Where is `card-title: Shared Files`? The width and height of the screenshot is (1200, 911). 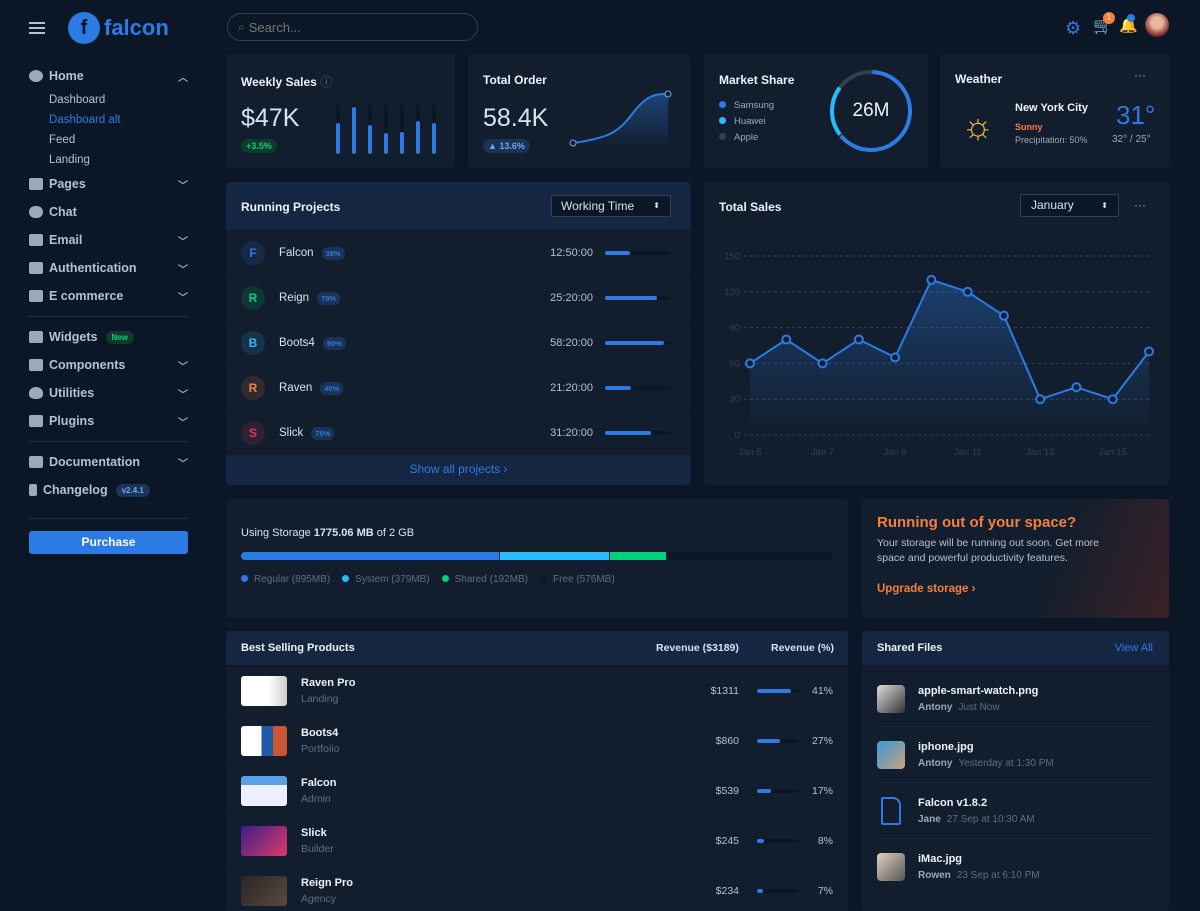
card-title: Shared Files is located at coordinates (910, 648).